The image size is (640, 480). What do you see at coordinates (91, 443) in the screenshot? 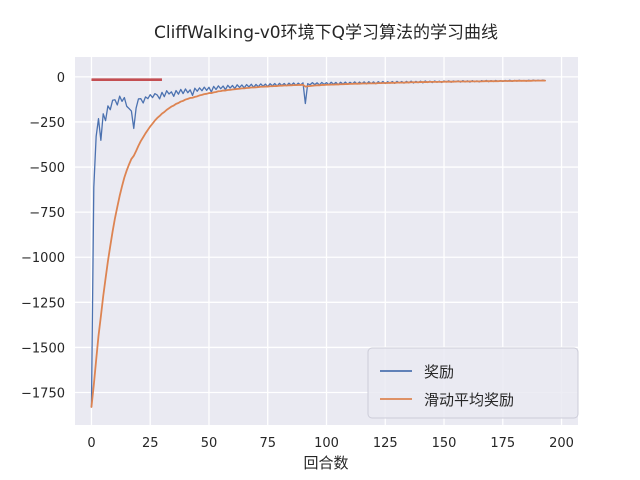
I see `x-tick-label-0: 0` at bounding box center [91, 443].